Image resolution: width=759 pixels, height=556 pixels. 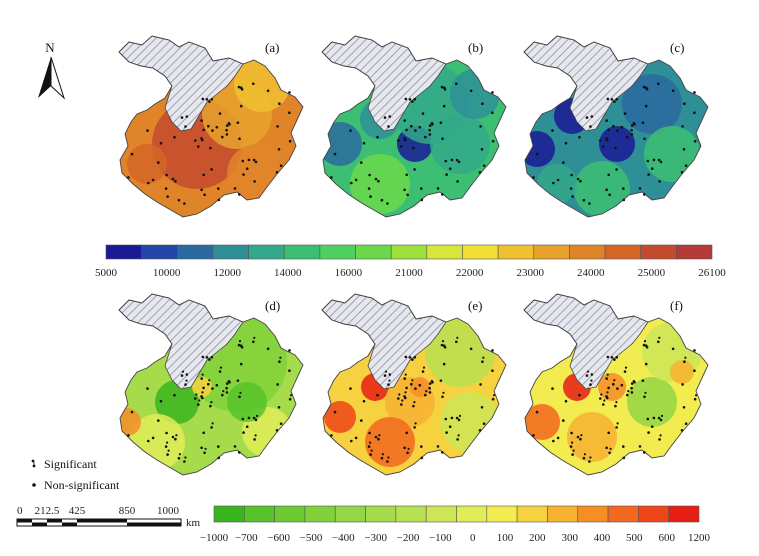 What do you see at coordinates (167, 273) in the screenshot?
I see `colorbar-tick-label: 10000` at bounding box center [167, 273].